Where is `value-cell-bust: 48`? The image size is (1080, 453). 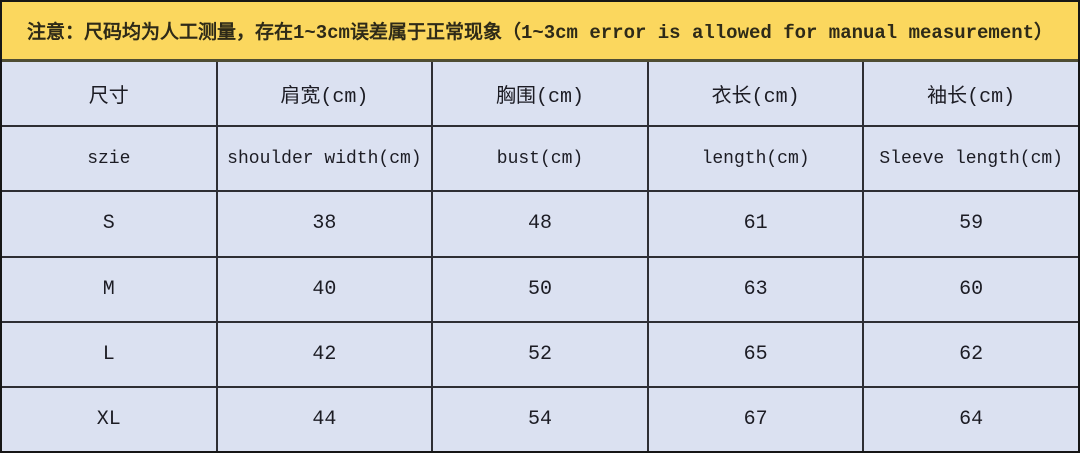
value-cell-bust: 48 is located at coordinates (539, 224).